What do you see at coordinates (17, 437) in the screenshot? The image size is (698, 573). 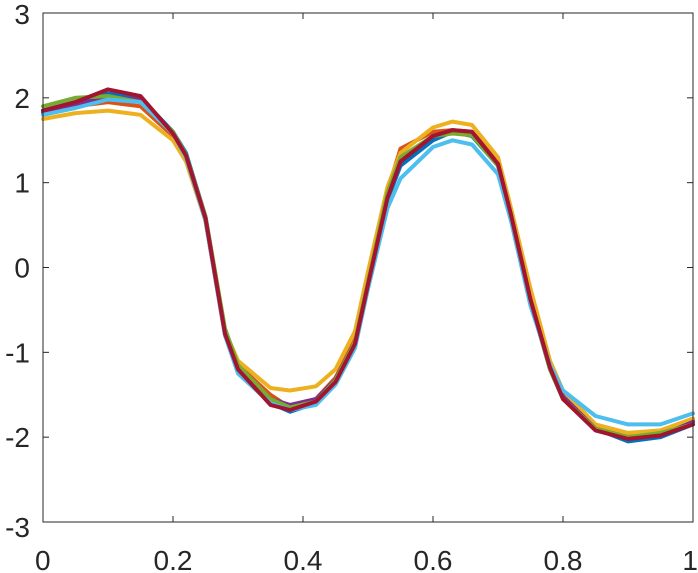 I see `y-tick-label: -2` at bounding box center [17, 437].